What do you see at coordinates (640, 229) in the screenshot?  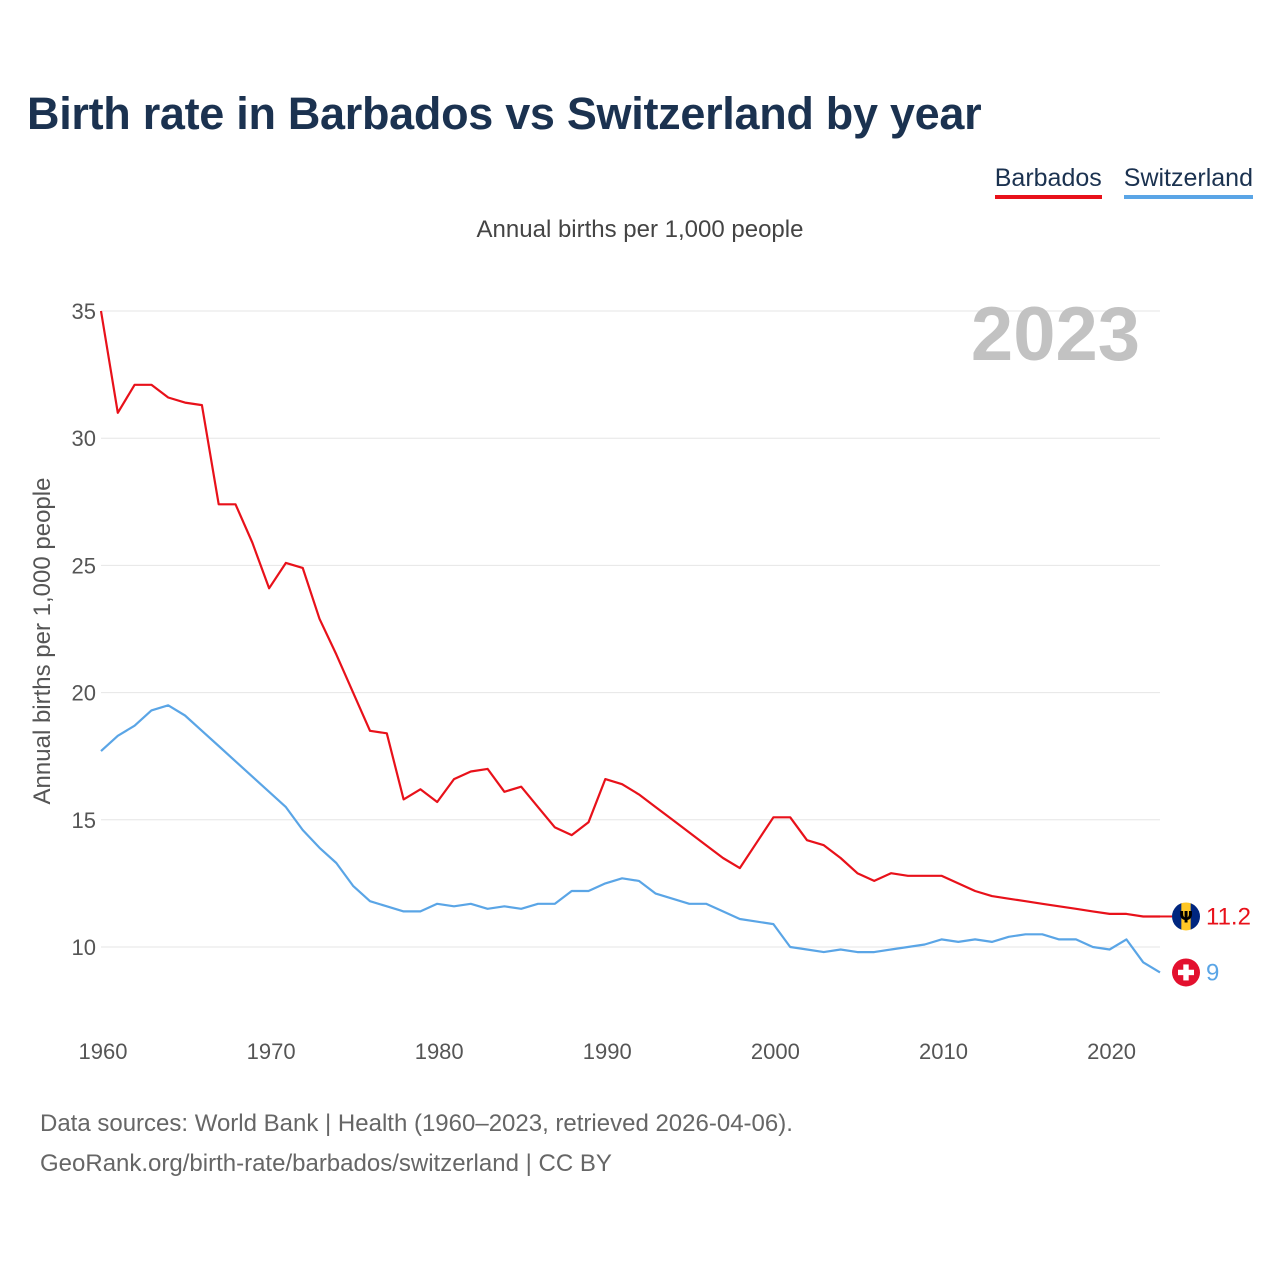 I see `chart-subtitle: Annual births per 1,000 people` at bounding box center [640, 229].